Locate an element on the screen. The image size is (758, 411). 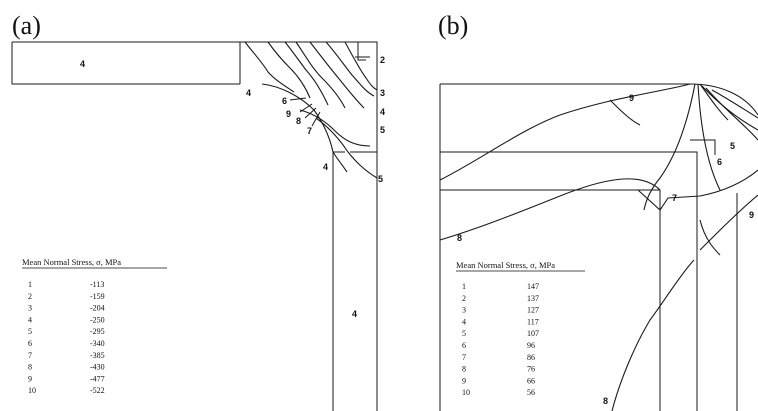
table-row-value: -204 is located at coordinates (97, 308).